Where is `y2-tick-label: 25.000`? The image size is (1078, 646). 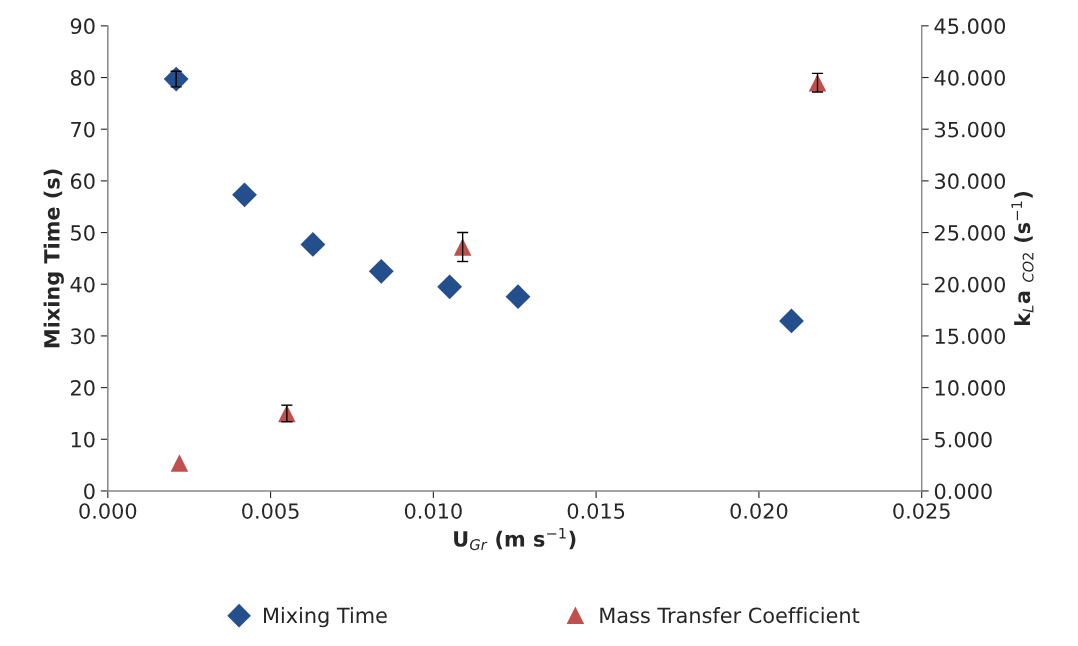 y2-tick-label: 25.000 is located at coordinates (970, 233).